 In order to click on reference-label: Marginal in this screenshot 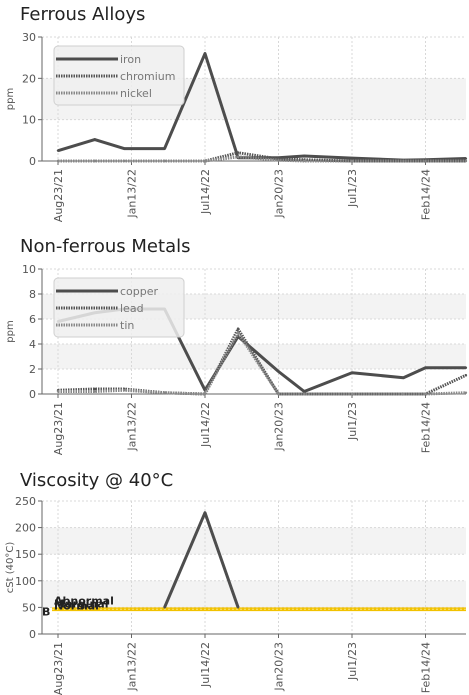, I will do `click(81, 603)`.